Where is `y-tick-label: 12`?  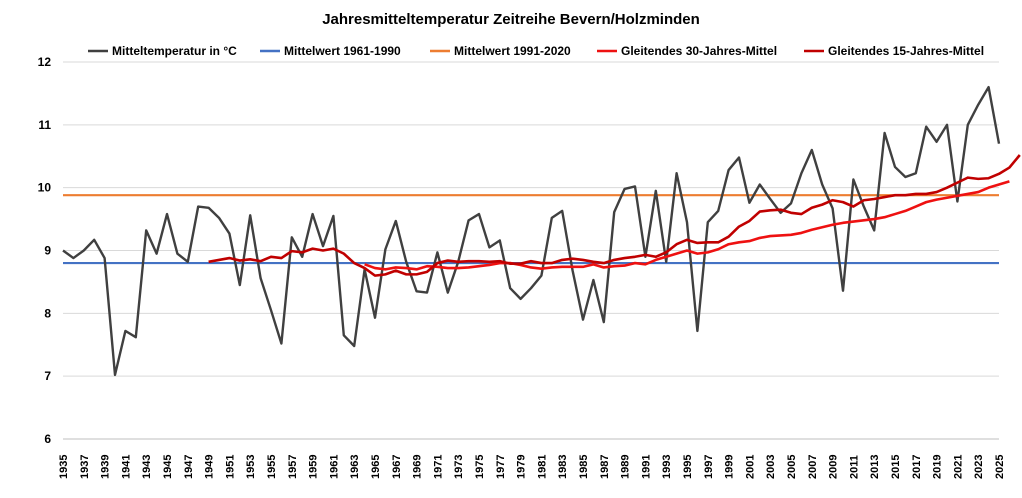 y-tick-label: 12 is located at coordinates (45, 62).